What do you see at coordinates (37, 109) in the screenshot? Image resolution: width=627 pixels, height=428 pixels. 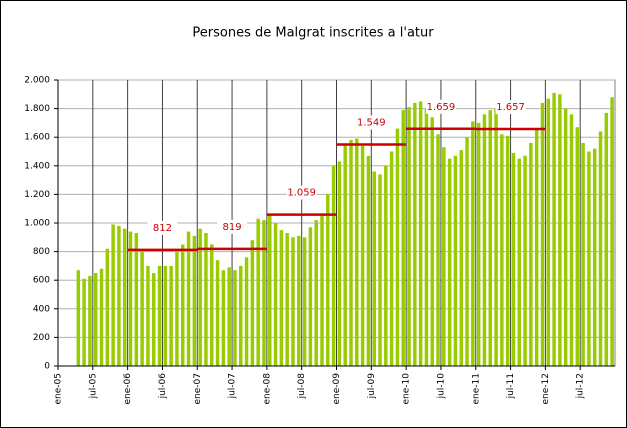 I see `y-tick-label: 1.800` at bounding box center [37, 109].